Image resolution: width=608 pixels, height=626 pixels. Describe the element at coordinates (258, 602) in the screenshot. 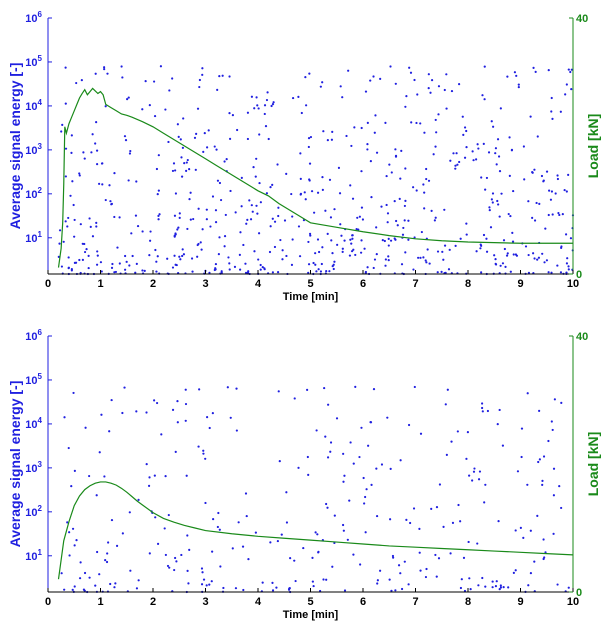

I see `x-tick-label: 4` at that location.